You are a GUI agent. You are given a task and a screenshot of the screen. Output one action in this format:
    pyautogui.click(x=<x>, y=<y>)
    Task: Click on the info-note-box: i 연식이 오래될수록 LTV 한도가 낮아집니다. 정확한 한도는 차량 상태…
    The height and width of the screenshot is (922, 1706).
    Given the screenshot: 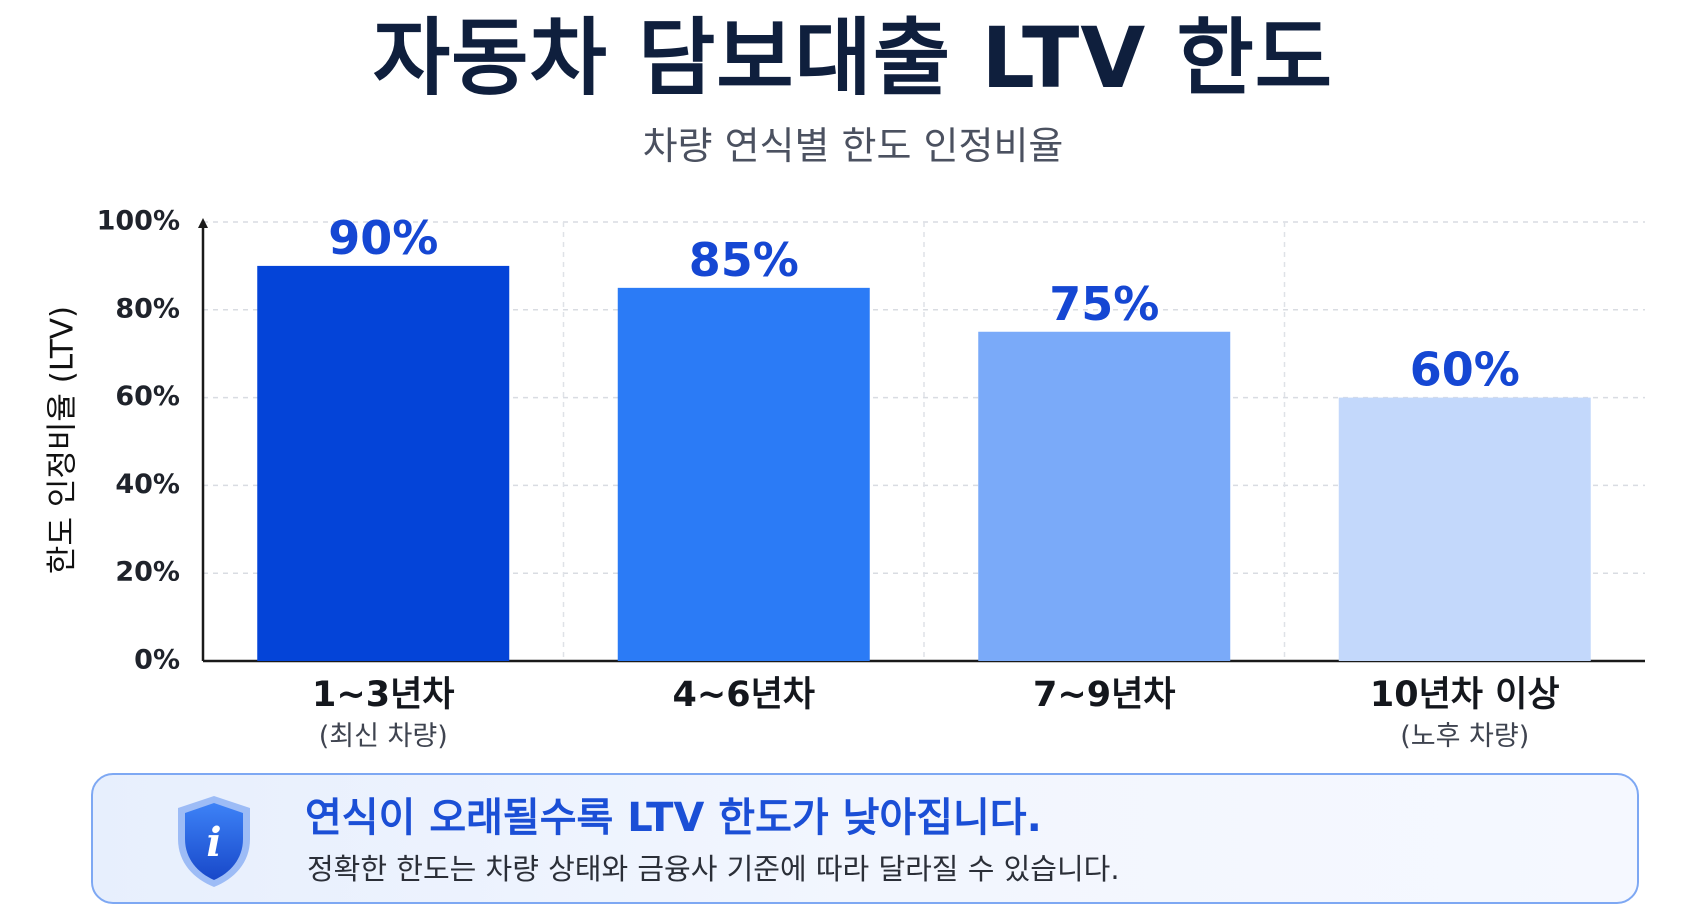 What is the action you would take?
    pyautogui.click(x=865, y=838)
    